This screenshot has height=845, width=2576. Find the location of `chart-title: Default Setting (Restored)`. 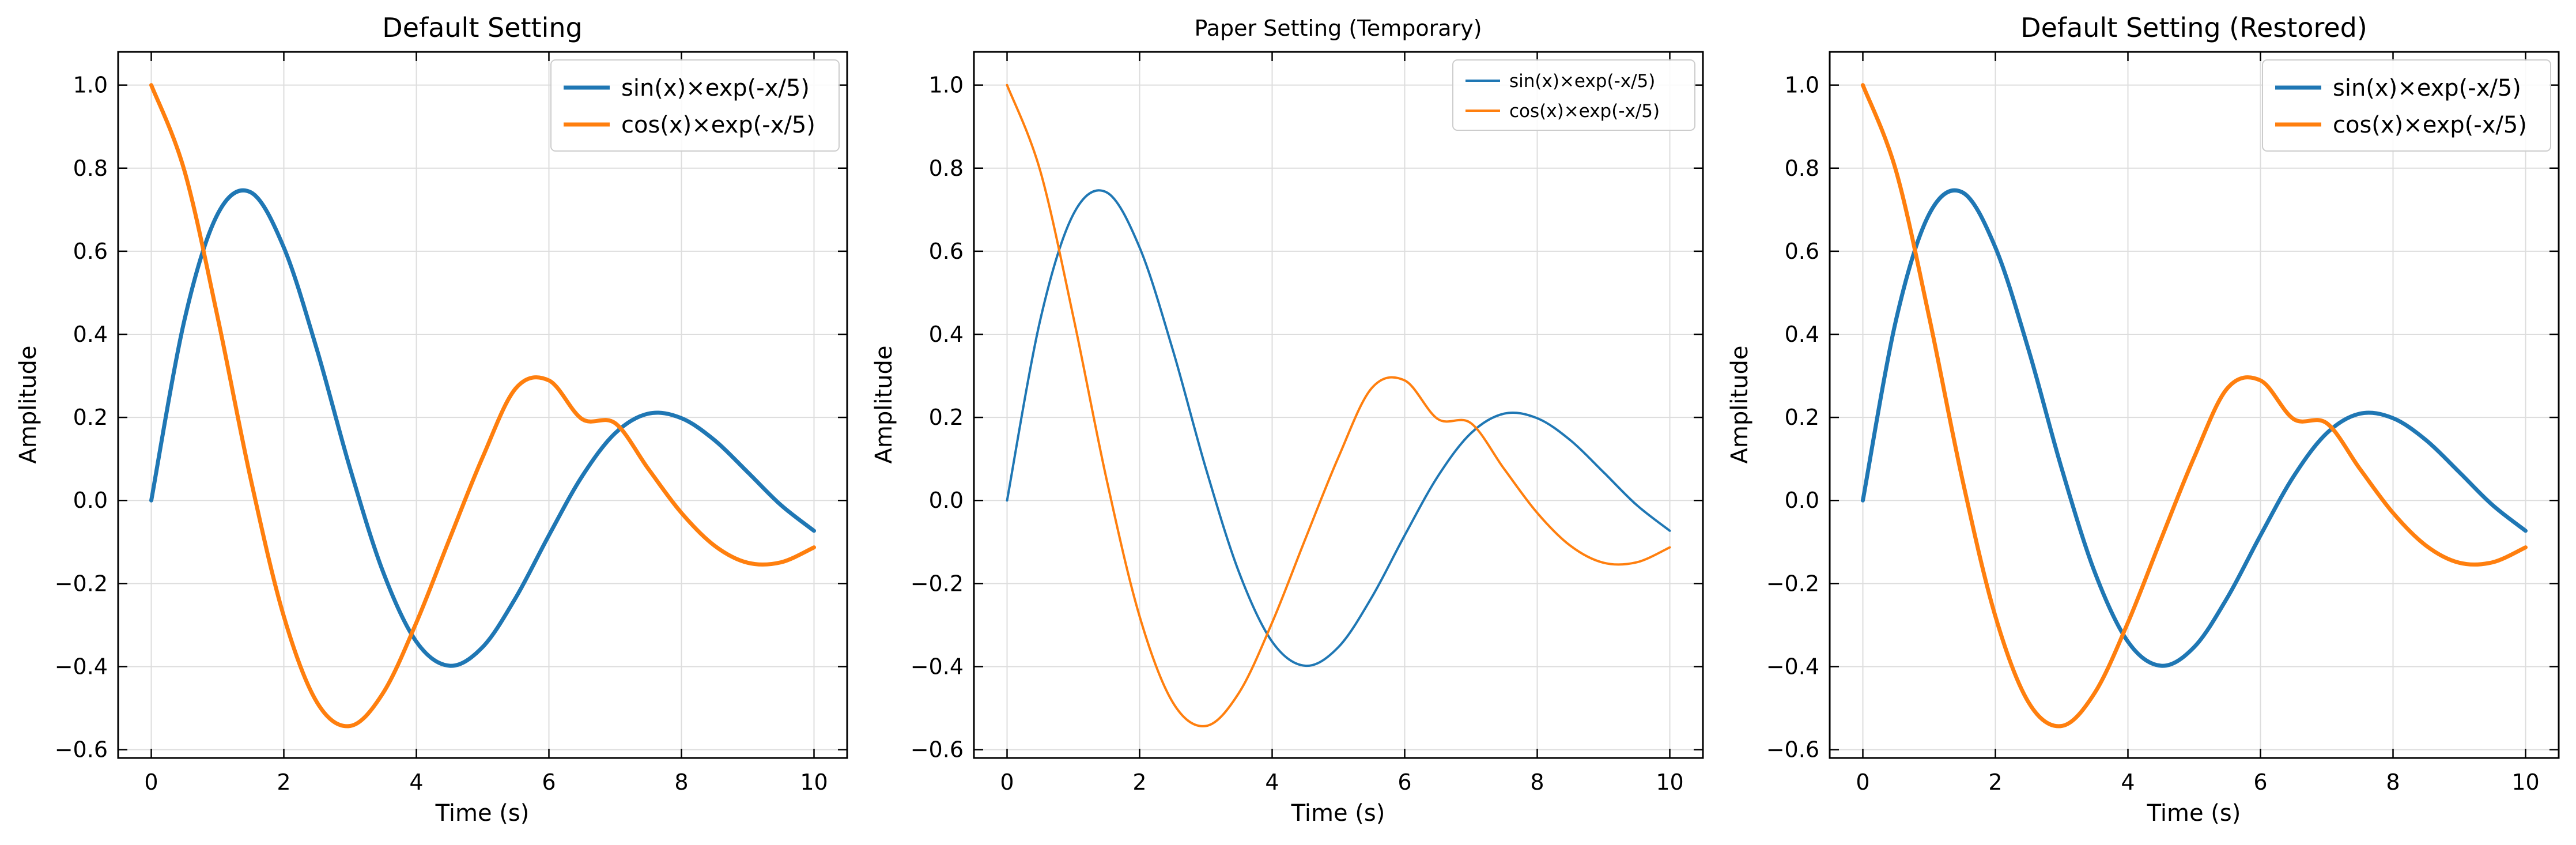

chart-title: Default Setting (Restored) is located at coordinates (2193, 27).